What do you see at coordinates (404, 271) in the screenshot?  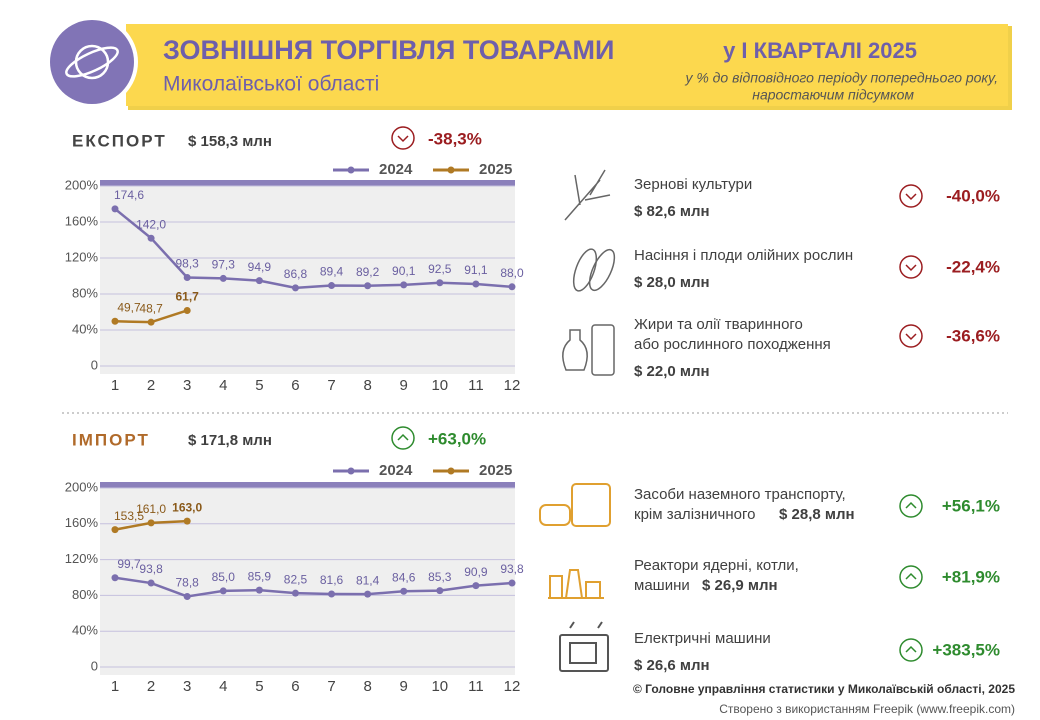 I see `value-label: 90,1` at bounding box center [404, 271].